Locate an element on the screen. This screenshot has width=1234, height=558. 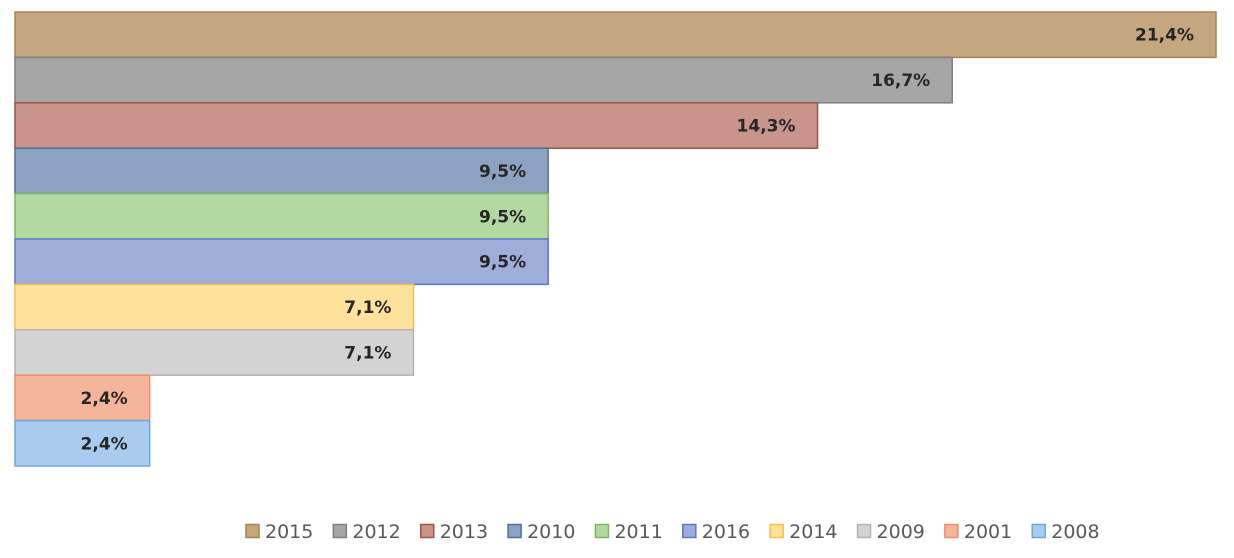
legend-item-2009: 2009 is located at coordinates (890, 532).